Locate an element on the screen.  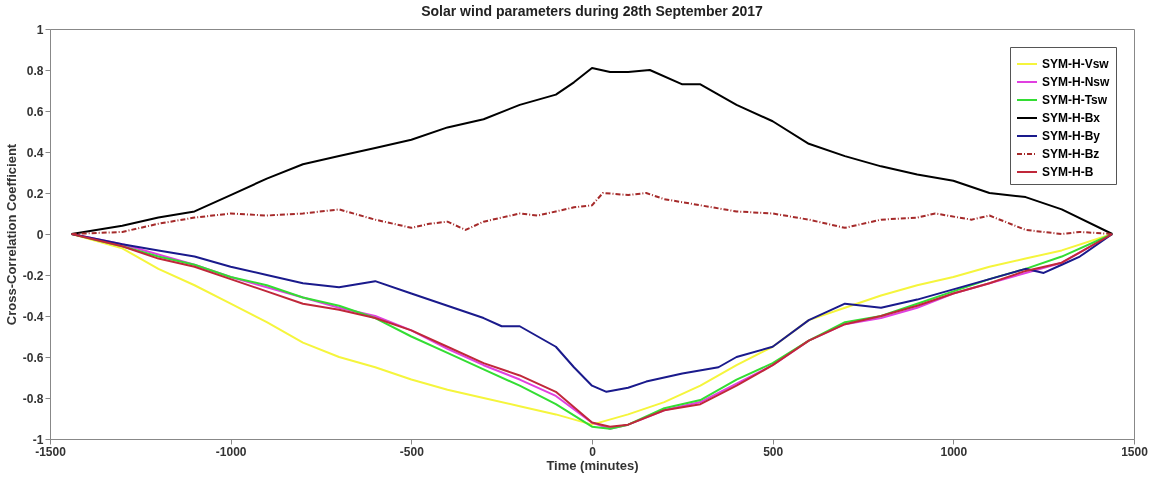
legend-label: SYM-H-Bz is located at coordinates (1071, 154).